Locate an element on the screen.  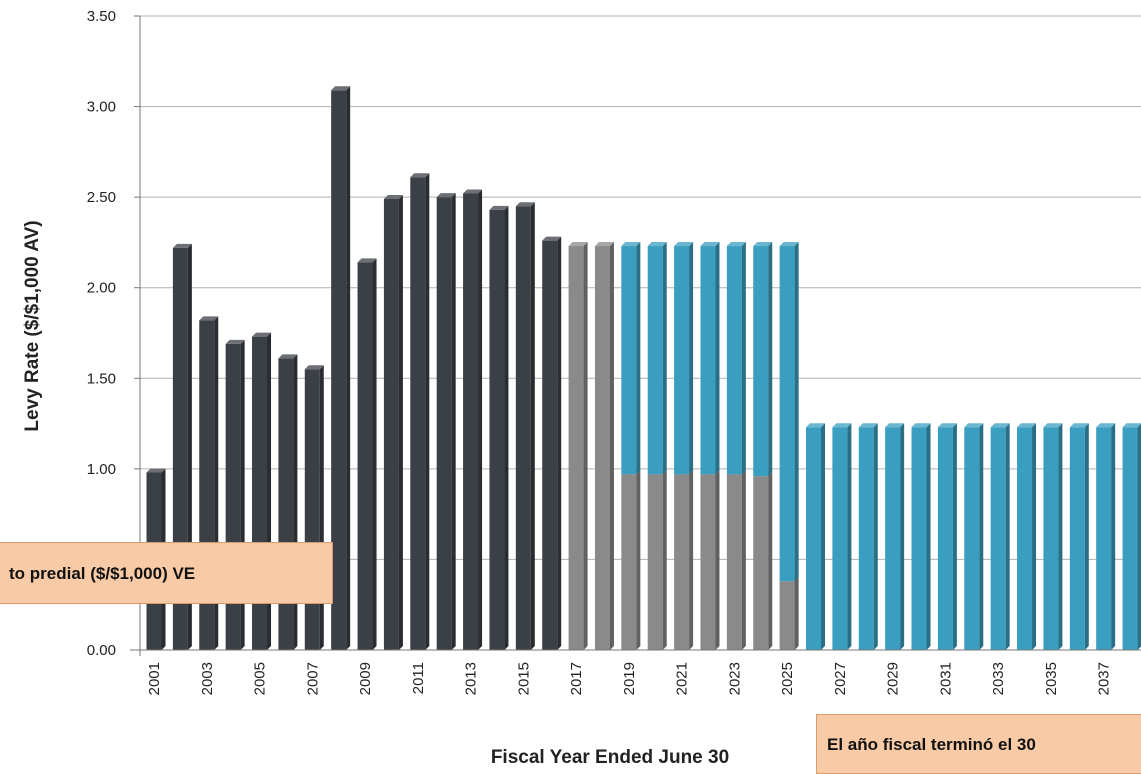
x-tick-label: 2029 is located at coordinates (893, 678).